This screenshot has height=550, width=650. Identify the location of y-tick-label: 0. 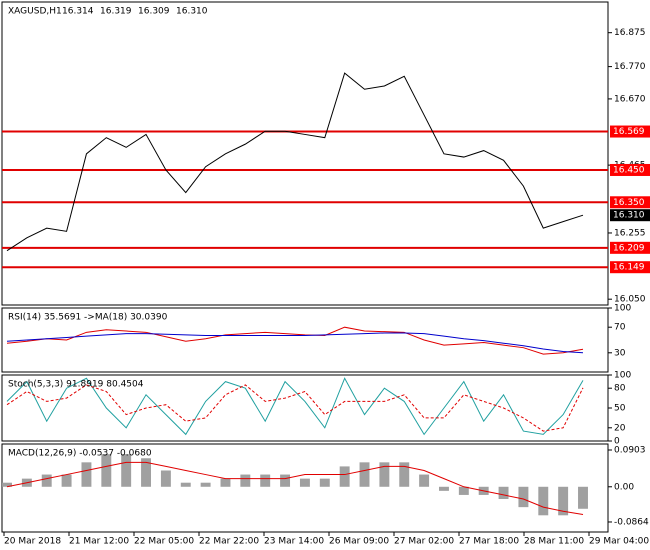
(617, 442).